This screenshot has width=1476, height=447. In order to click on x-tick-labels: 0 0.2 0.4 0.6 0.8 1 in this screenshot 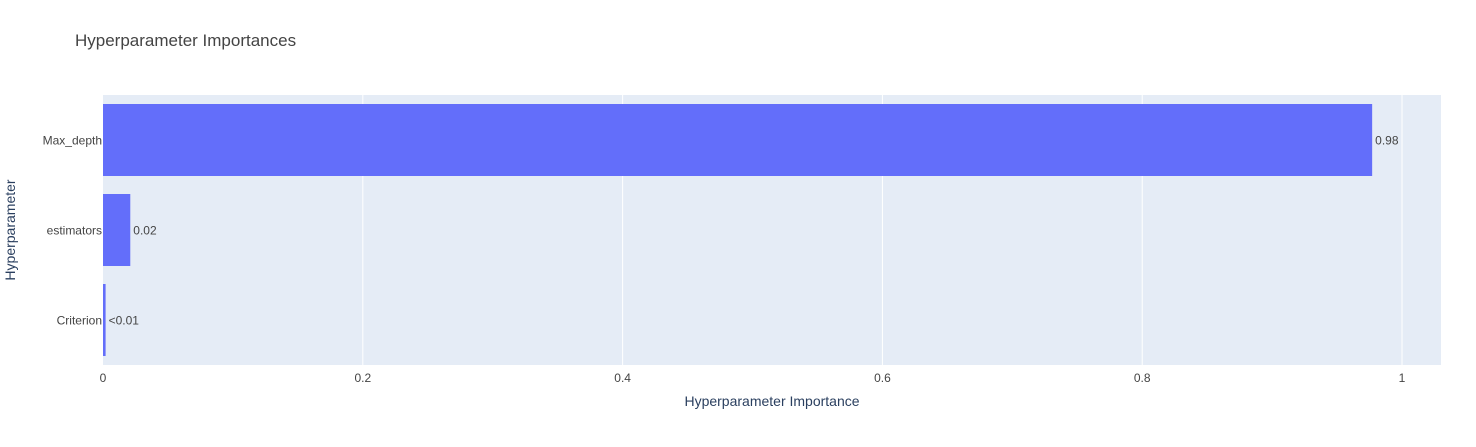, I will do `click(753, 378)`.